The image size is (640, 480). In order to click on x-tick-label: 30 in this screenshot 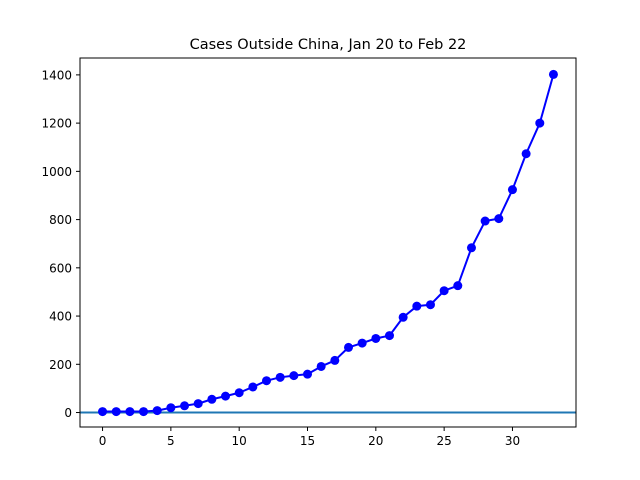, I will do `click(512, 441)`.